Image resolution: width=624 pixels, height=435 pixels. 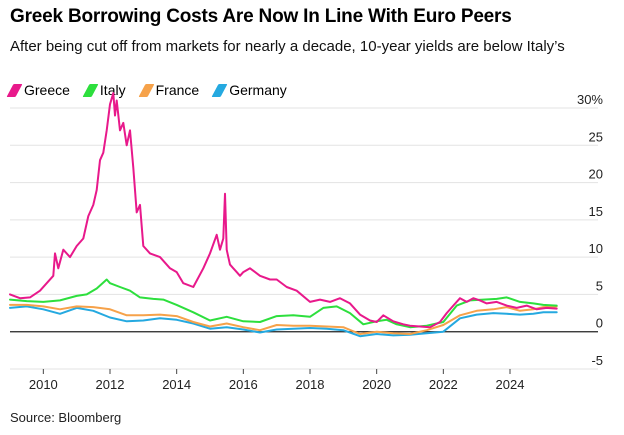 I want to click on x-tick-label: 2022, so click(x=443, y=384).